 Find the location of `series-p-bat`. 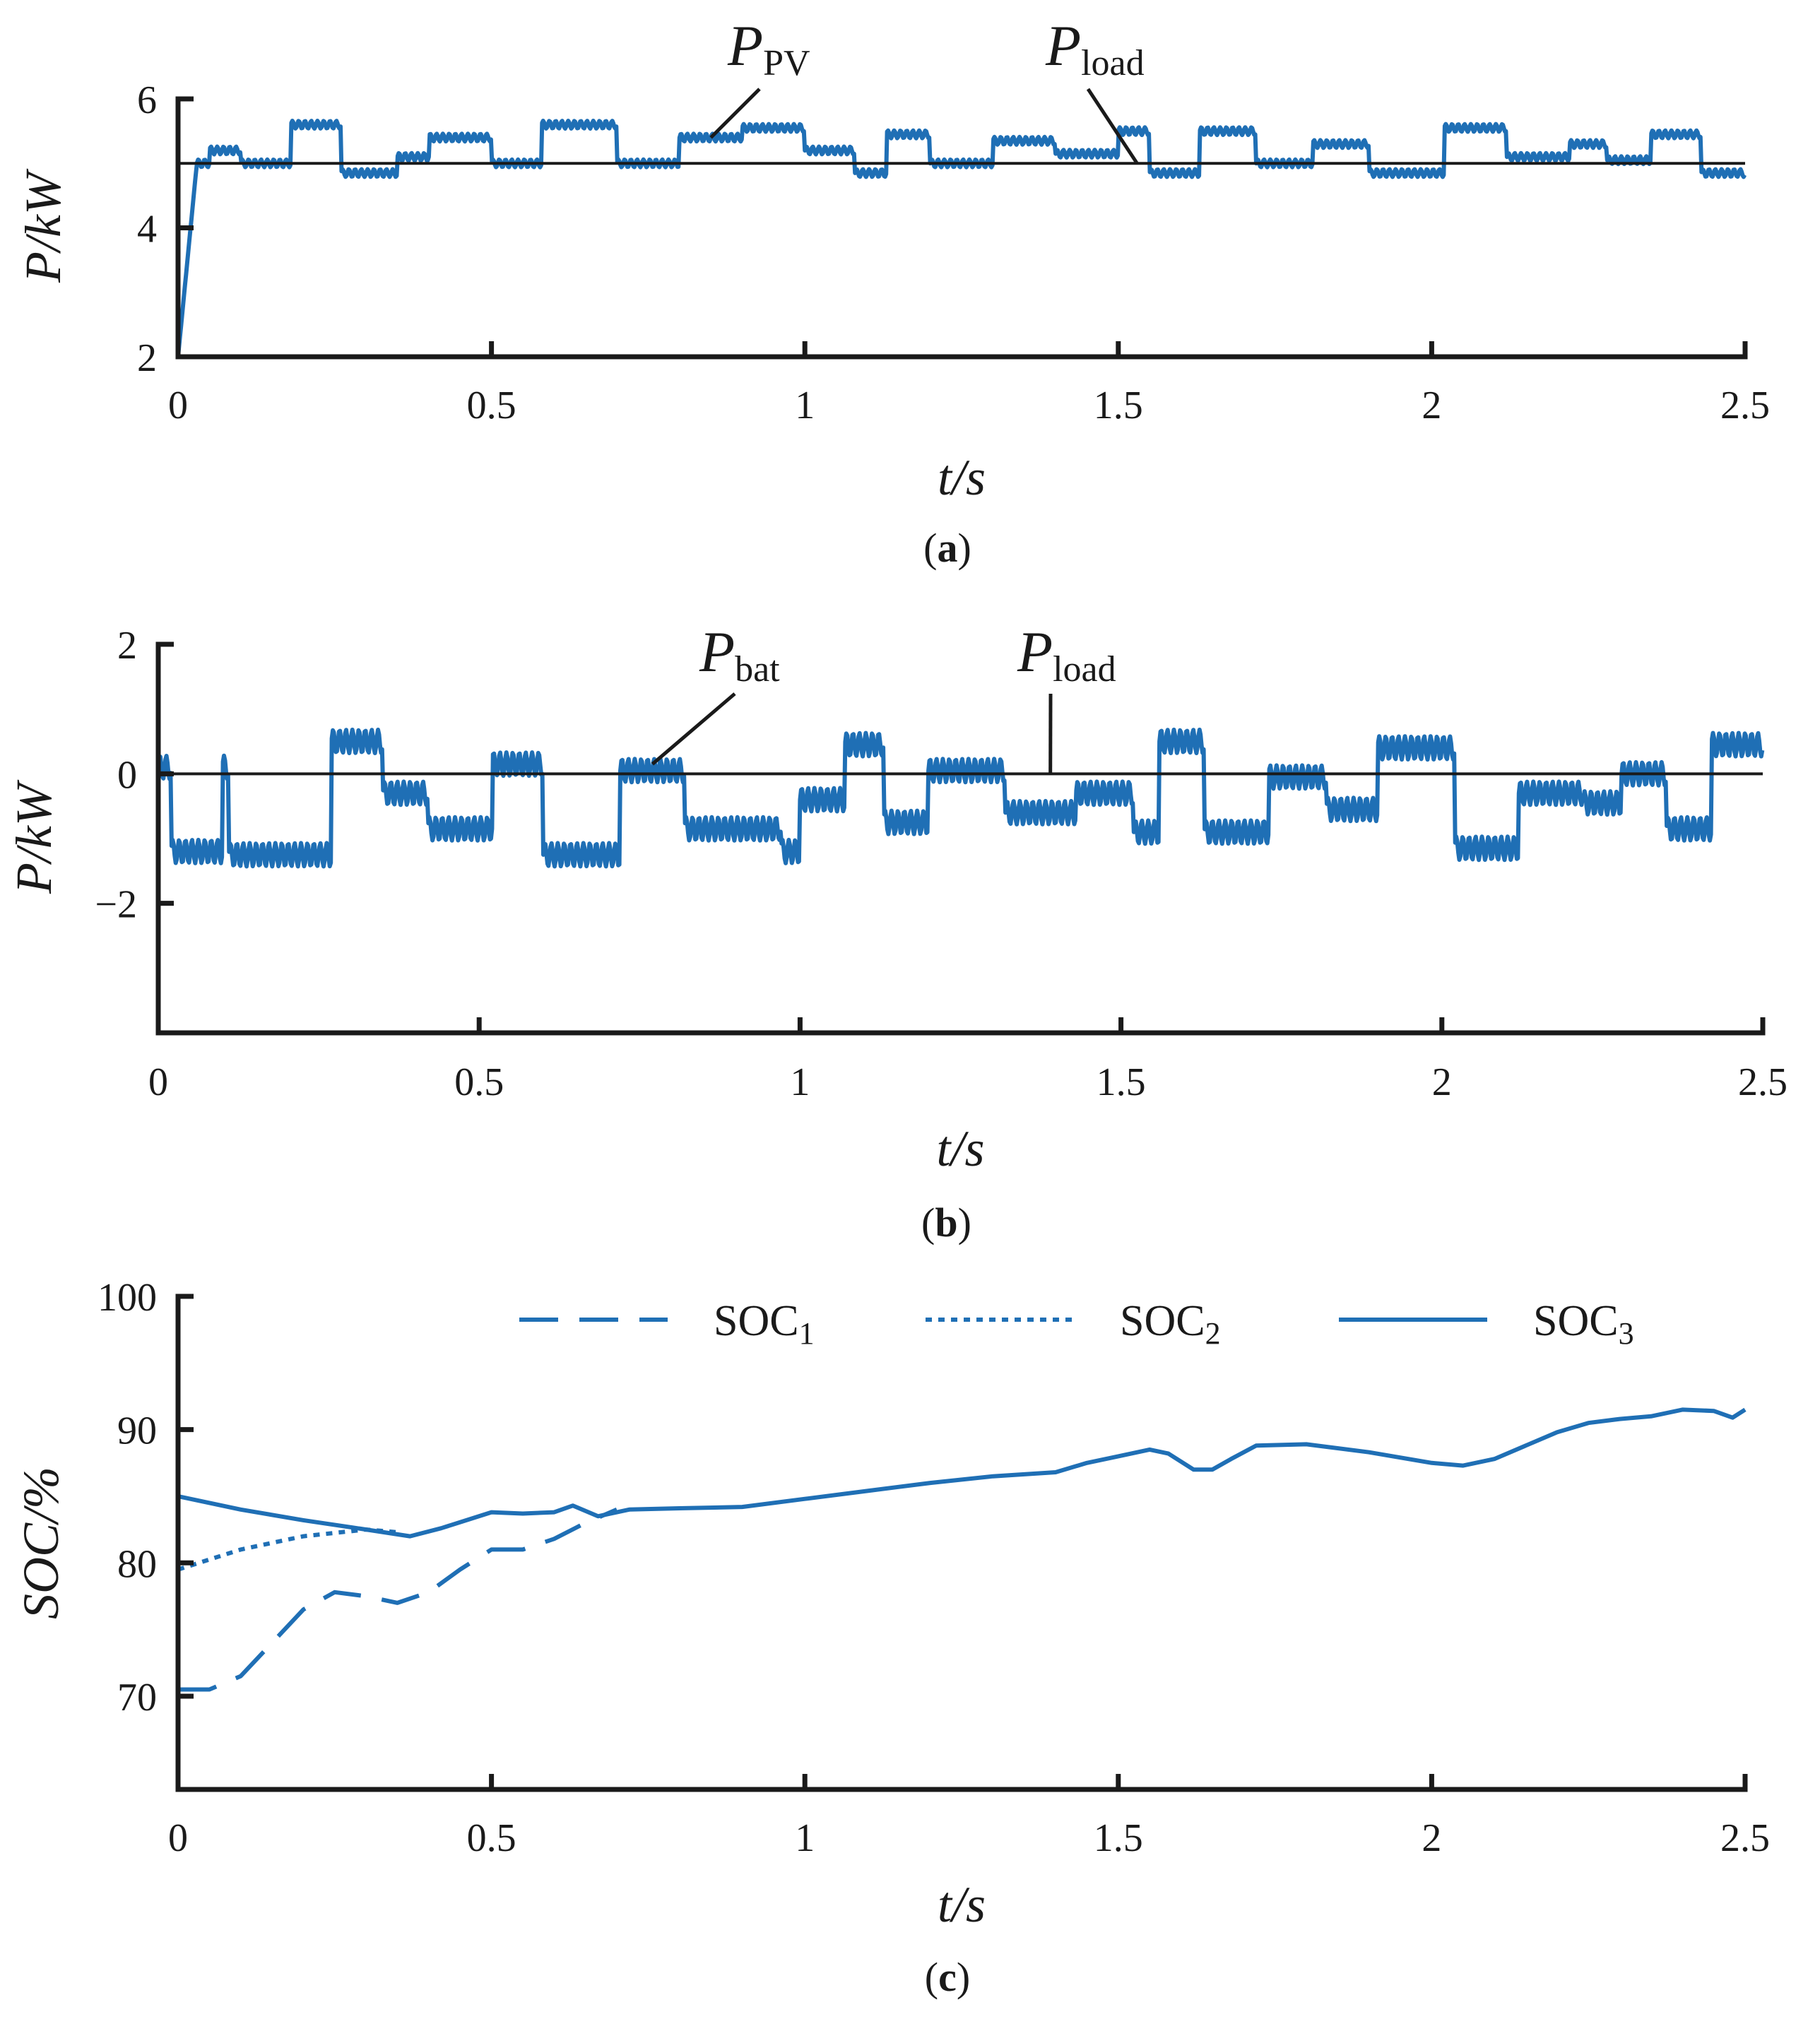

series-p-bat is located at coordinates (961, 798).